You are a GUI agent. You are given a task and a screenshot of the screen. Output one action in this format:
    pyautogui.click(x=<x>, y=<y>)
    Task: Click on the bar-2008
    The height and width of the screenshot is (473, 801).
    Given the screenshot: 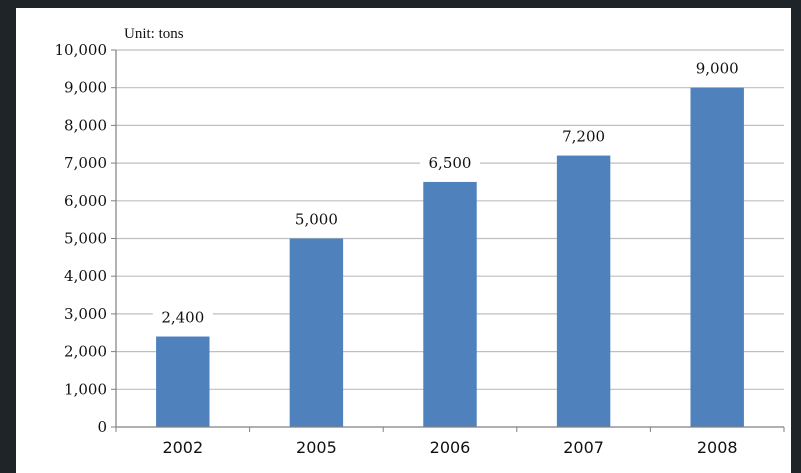 What is the action you would take?
    pyautogui.click(x=717, y=257)
    